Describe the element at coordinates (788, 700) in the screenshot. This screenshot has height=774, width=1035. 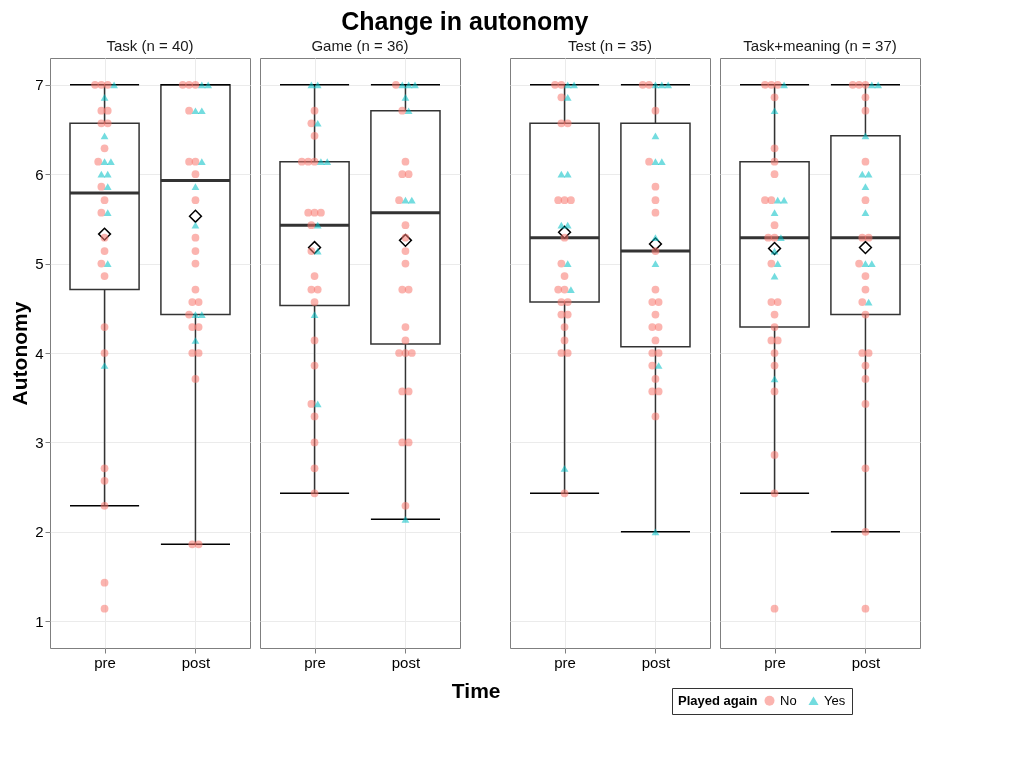
I see `legend-label: No` at that location.